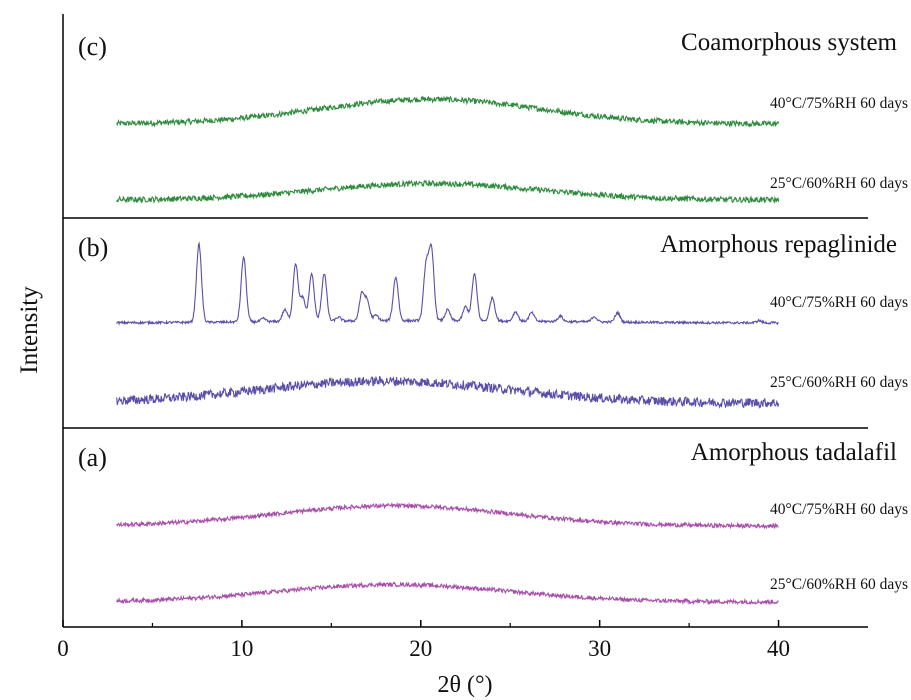  Describe the element at coordinates (92, 46) in the screenshot. I see `panel-label: (c)` at that location.